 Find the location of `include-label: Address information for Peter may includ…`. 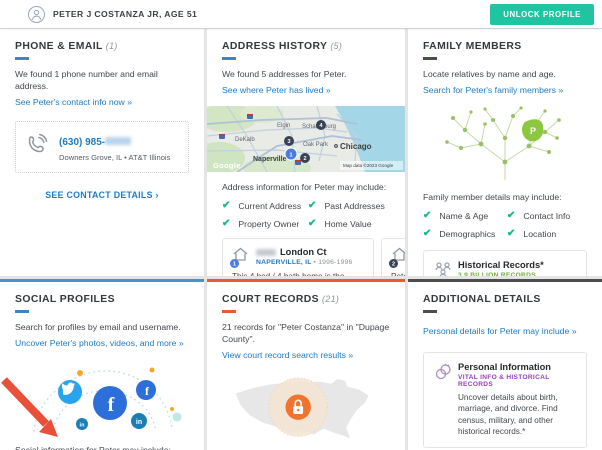

include-label: Address information for Peter may includ… is located at coordinates (304, 187).